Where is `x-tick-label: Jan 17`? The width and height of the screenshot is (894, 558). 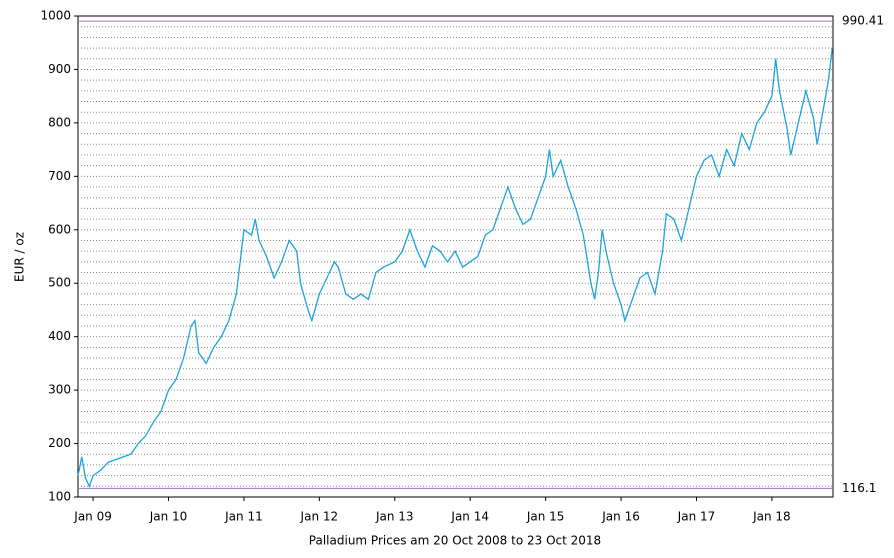 x-tick-label: Jan 17 is located at coordinates (696, 517).